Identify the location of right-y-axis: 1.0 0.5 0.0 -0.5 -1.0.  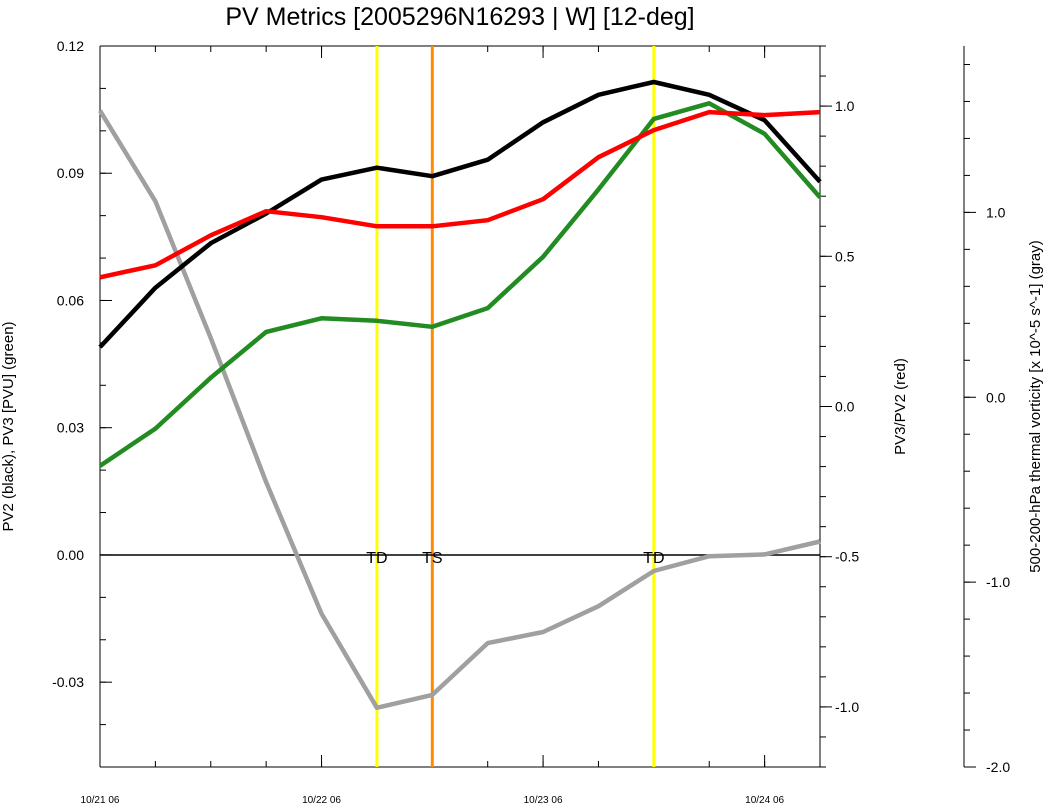
(839, 406).